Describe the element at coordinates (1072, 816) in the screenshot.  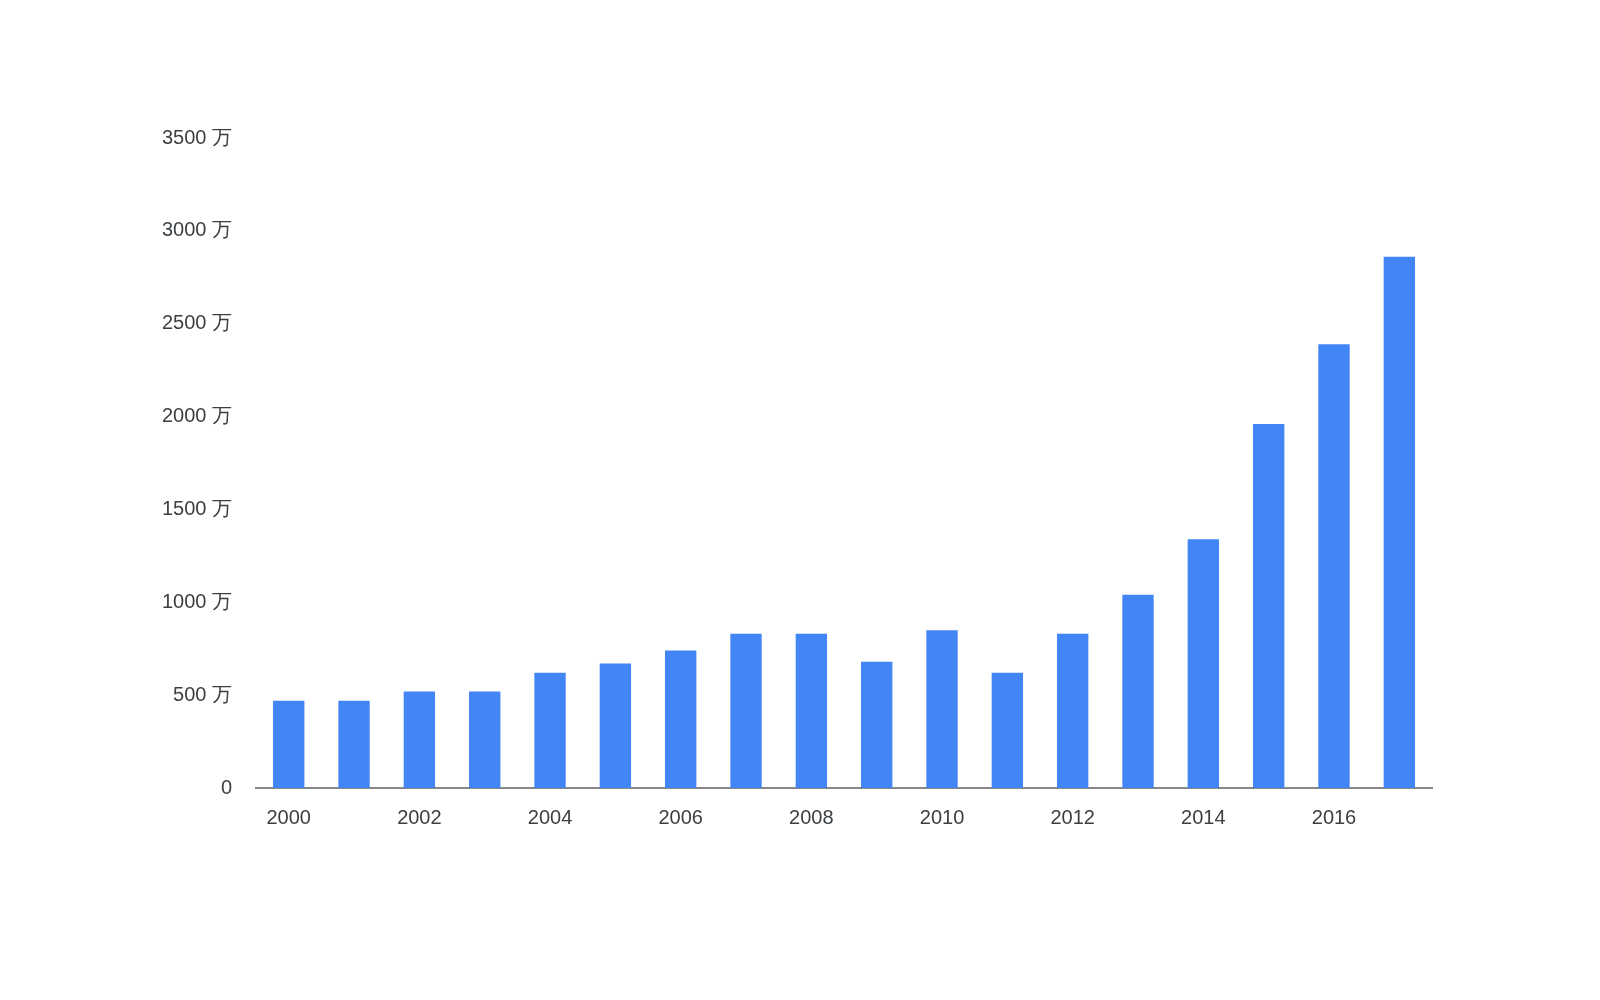
I see `x-tick-label: 2012` at that location.